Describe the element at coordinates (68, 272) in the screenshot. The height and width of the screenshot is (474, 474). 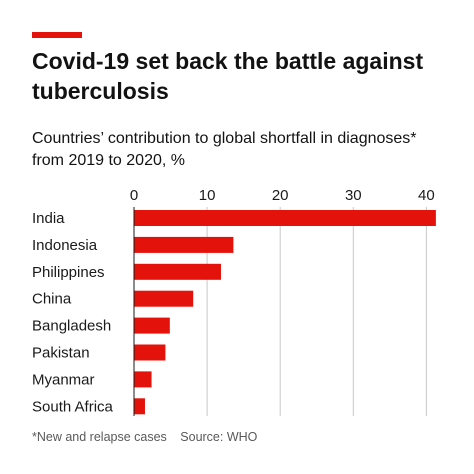
I see `category-label: Philippines` at that location.